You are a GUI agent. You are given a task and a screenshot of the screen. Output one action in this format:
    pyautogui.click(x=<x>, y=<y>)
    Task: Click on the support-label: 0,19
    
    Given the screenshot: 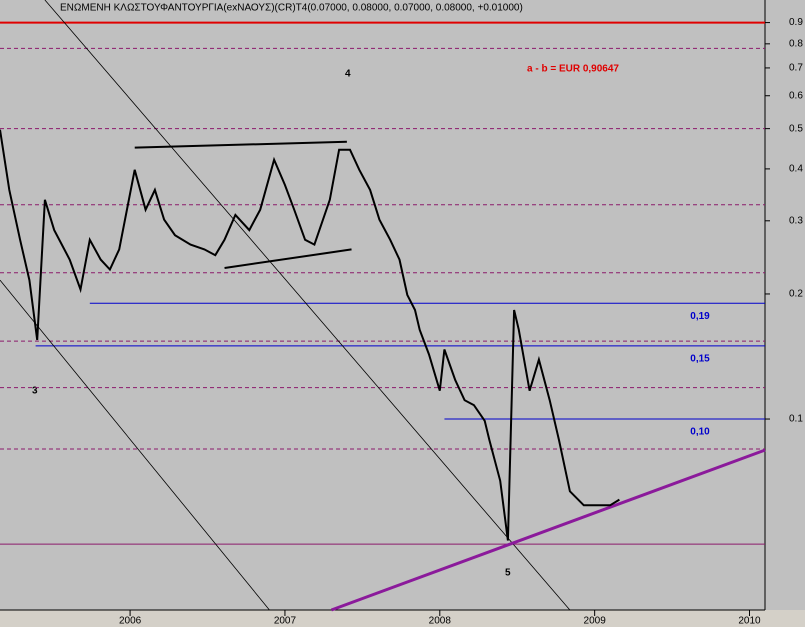 What is the action you would take?
    pyautogui.click(x=700, y=316)
    